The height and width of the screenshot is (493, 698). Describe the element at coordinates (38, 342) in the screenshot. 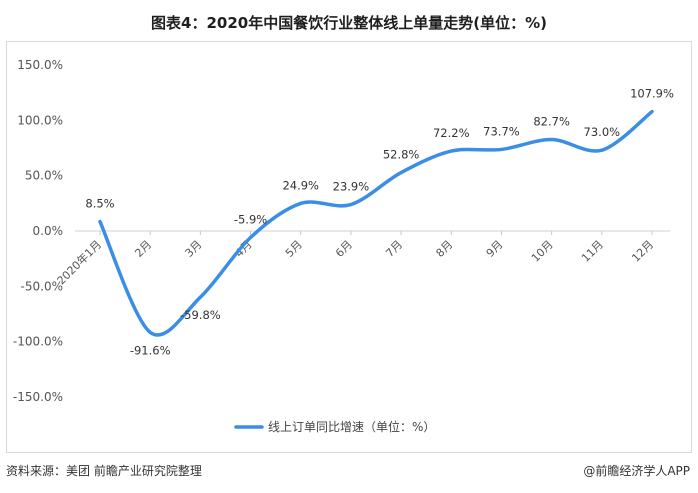

I see `y-tick-label: -100.0%` at that location.